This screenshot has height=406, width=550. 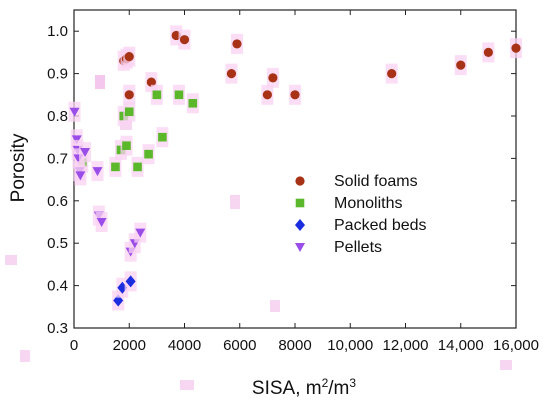 I want to click on x-axis-title: SISA, m2/m3, so click(x=304, y=387).